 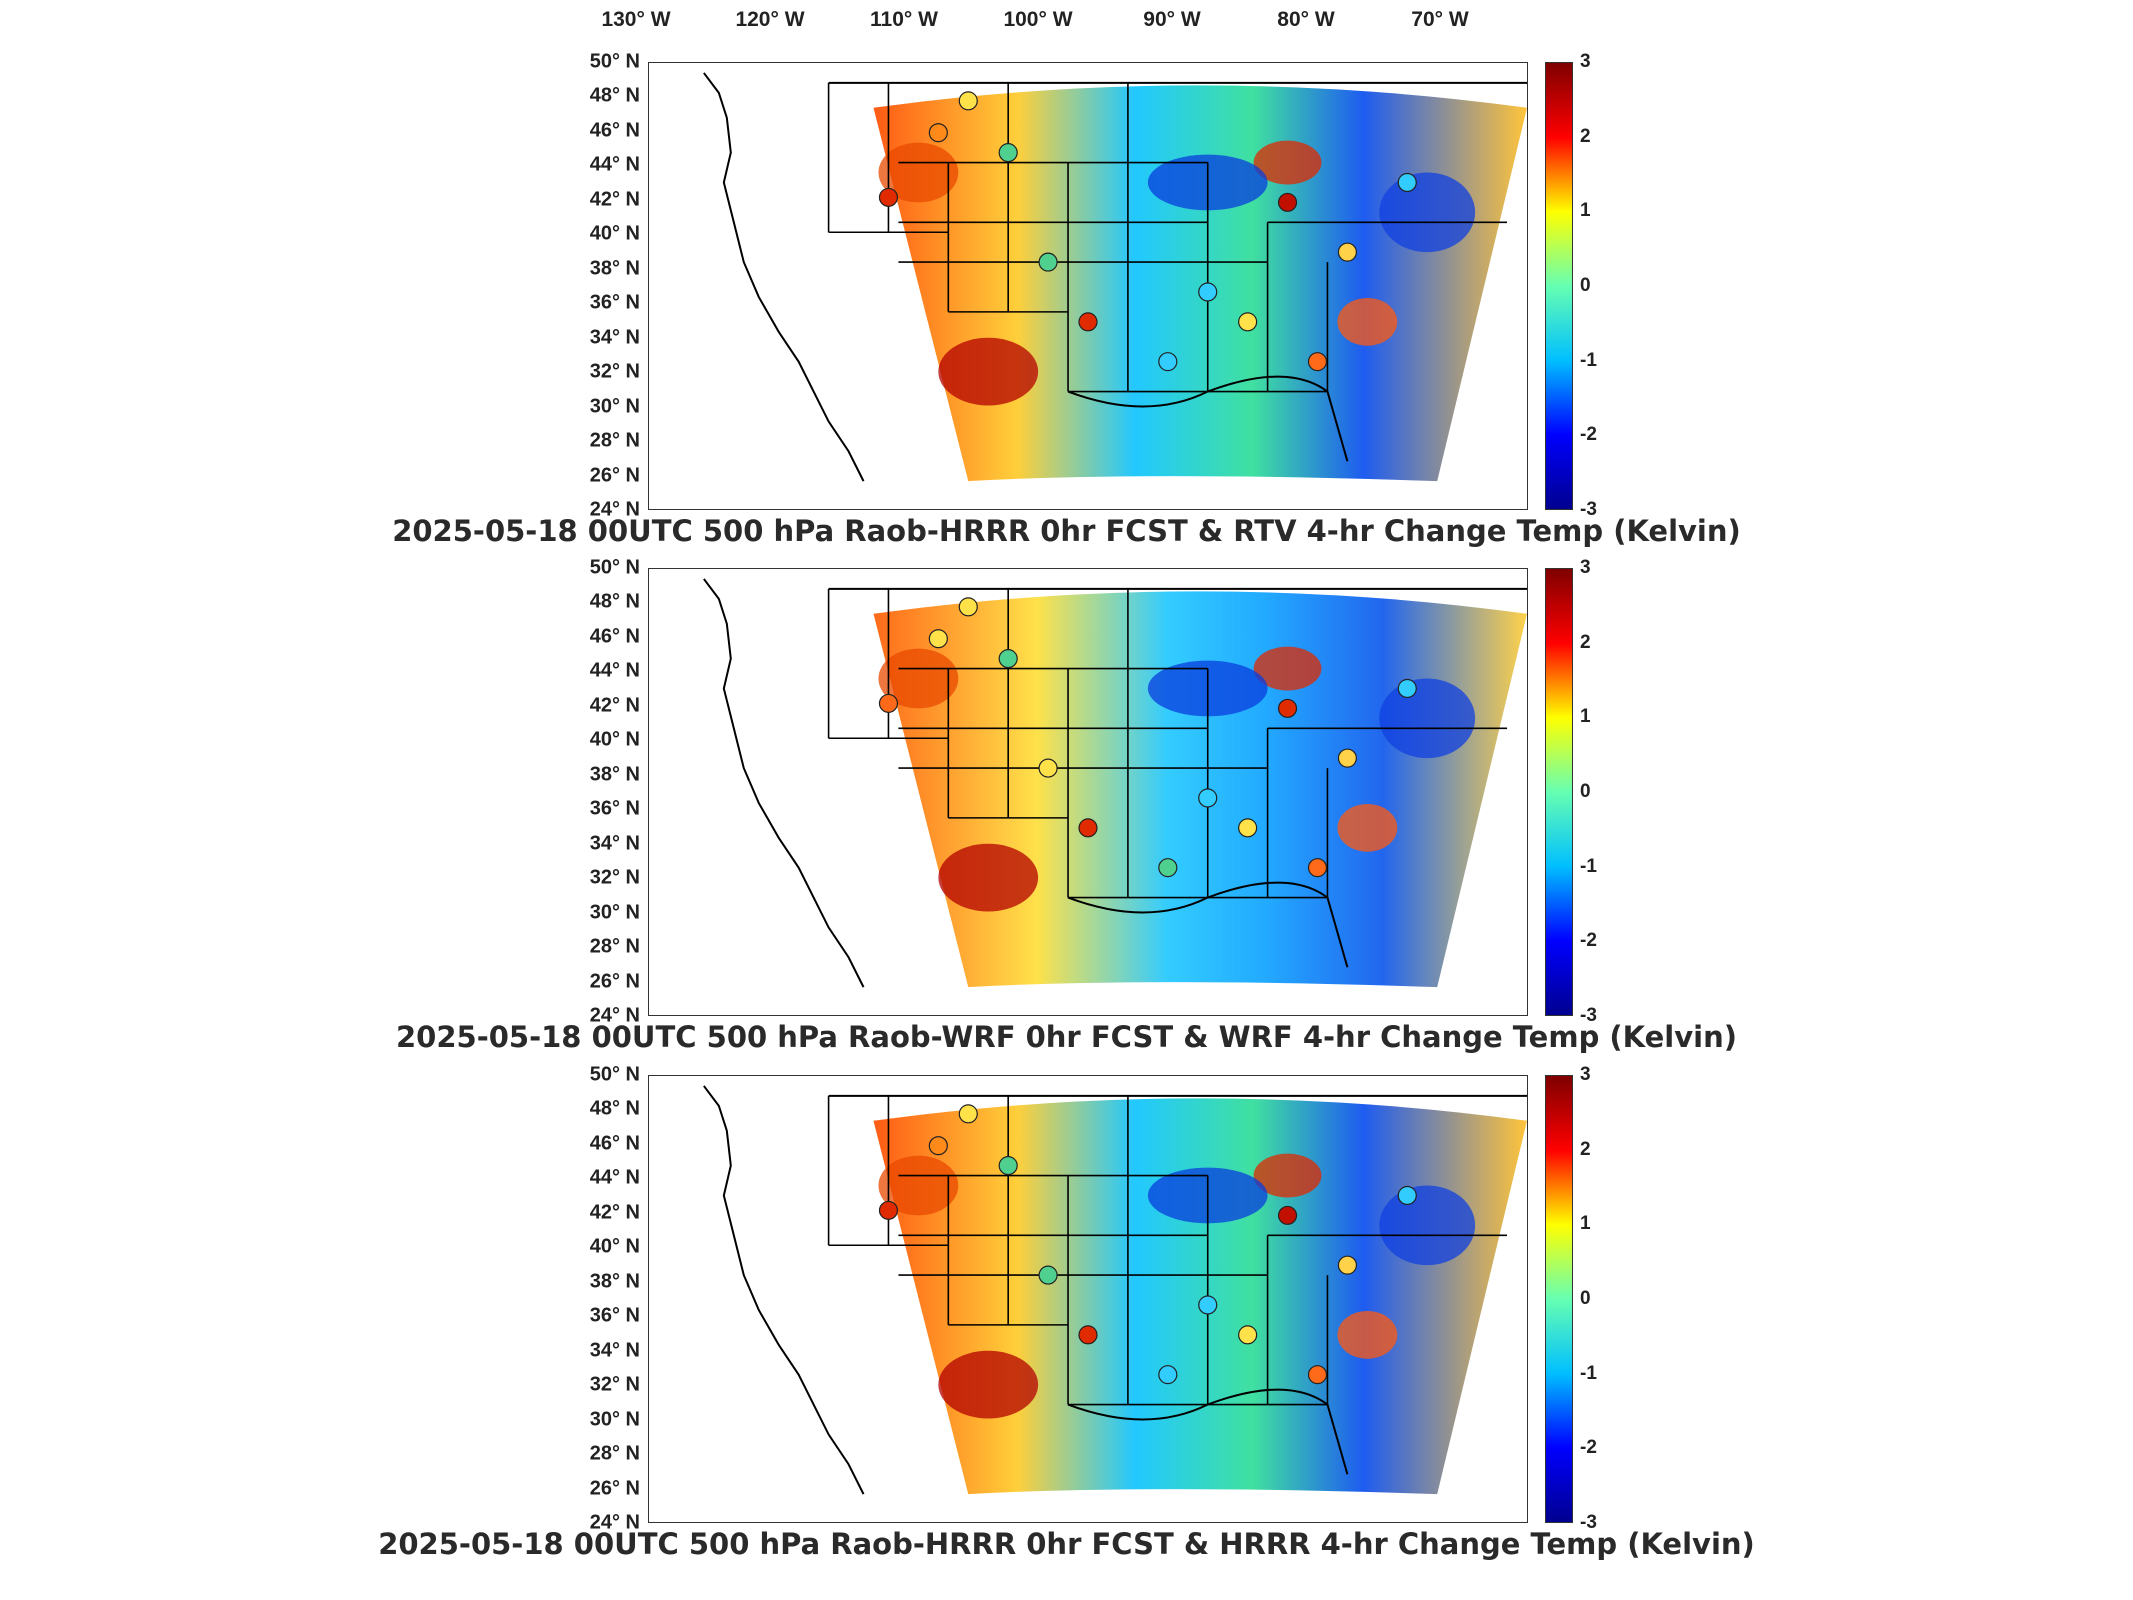 I want to click on lat-label: 28° N, so click(x=614, y=440).